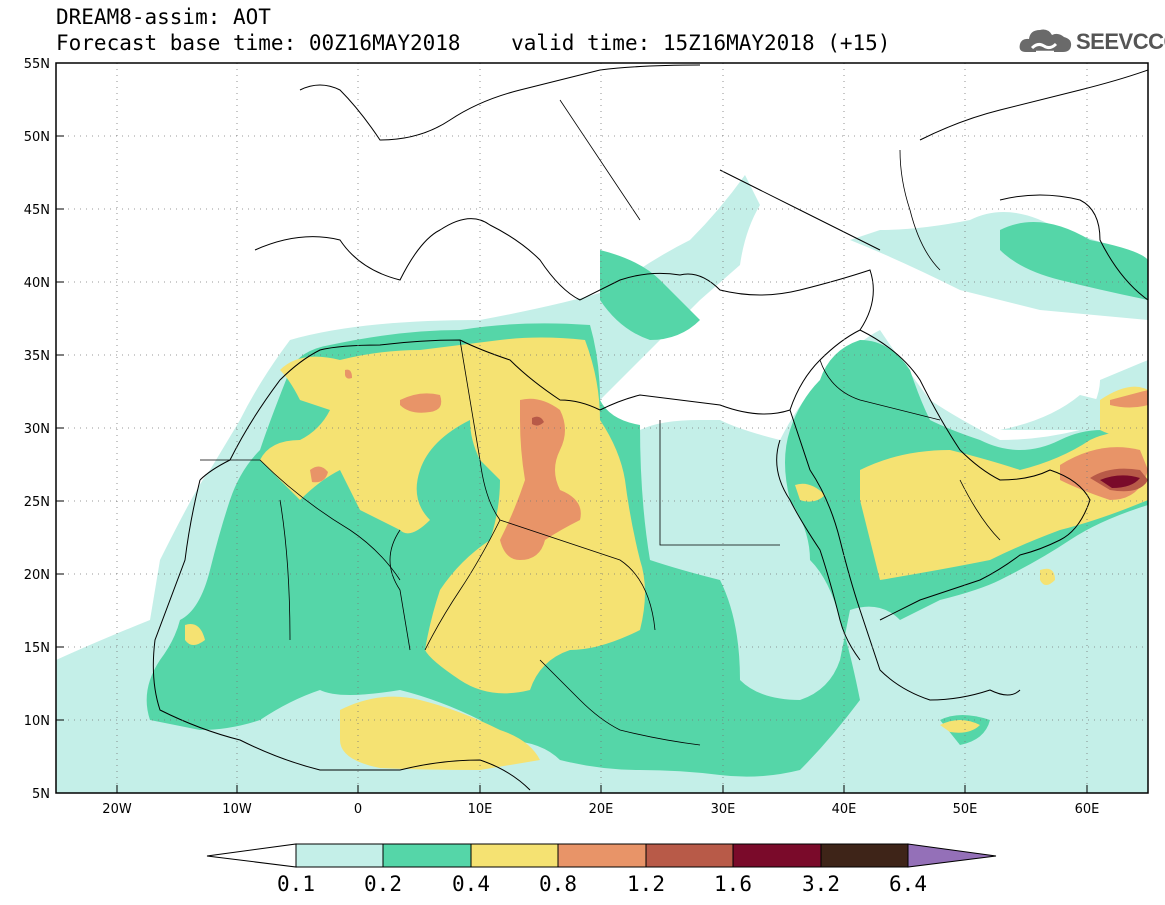 This screenshot has width=1165, height=905. What do you see at coordinates (821, 884) in the screenshot?
I see `colorbar-label: 3.2` at bounding box center [821, 884].